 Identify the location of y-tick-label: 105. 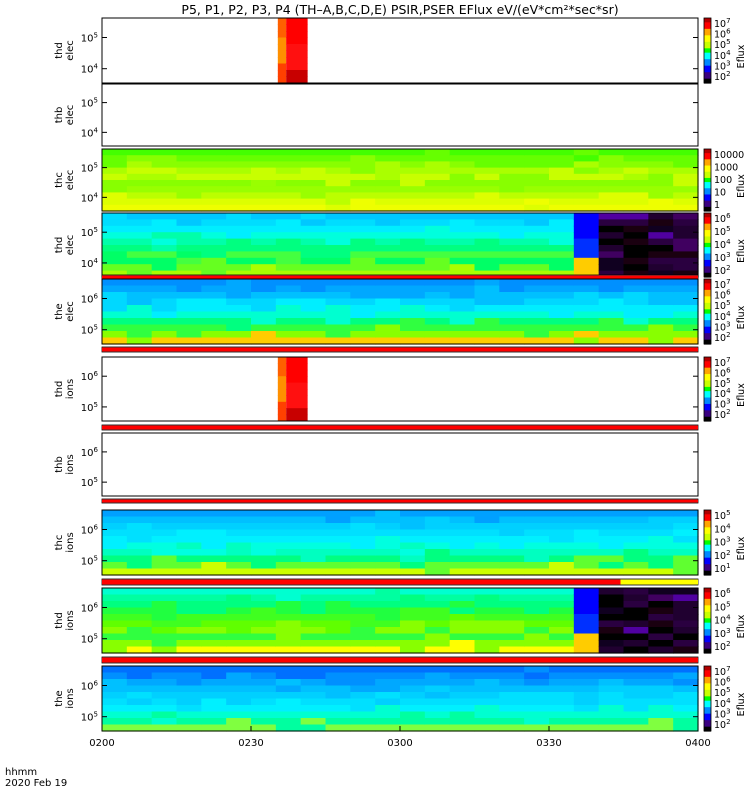
(89, 639).